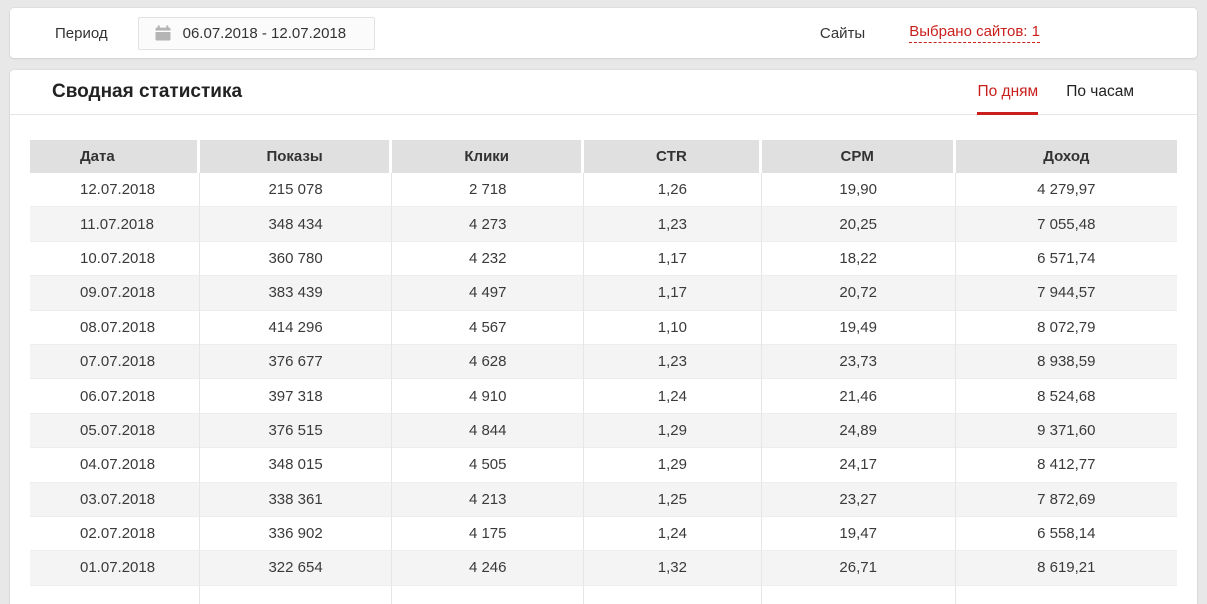 This screenshot has height=604, width=1207. What do you see at coordinates (115, 568) in the screenshot?
I see `table-cell: 01.07.2018` at bounding box center [115, 568].